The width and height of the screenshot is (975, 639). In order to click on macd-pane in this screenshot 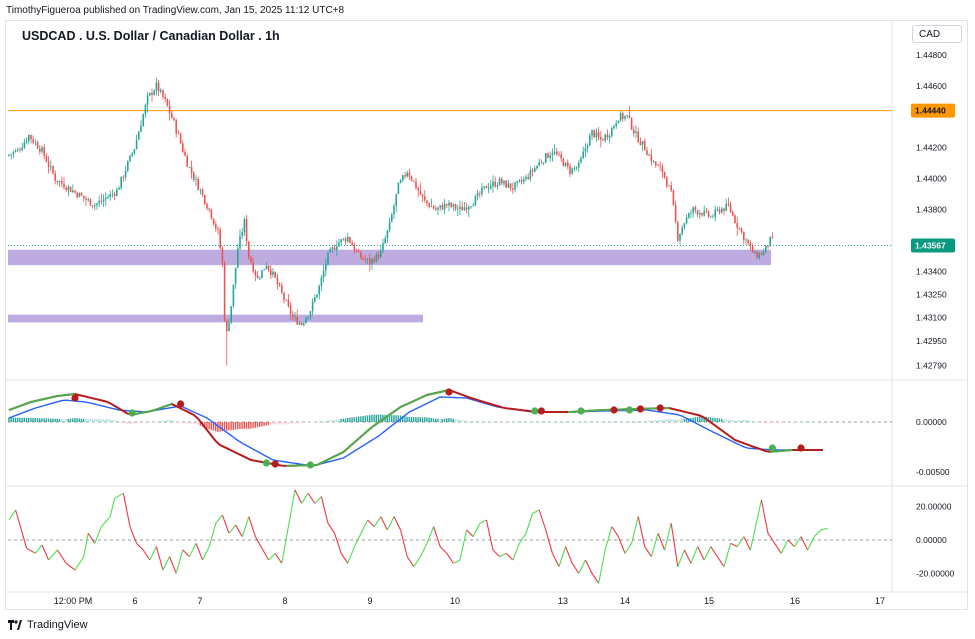, I will do `click(450, 428)`.